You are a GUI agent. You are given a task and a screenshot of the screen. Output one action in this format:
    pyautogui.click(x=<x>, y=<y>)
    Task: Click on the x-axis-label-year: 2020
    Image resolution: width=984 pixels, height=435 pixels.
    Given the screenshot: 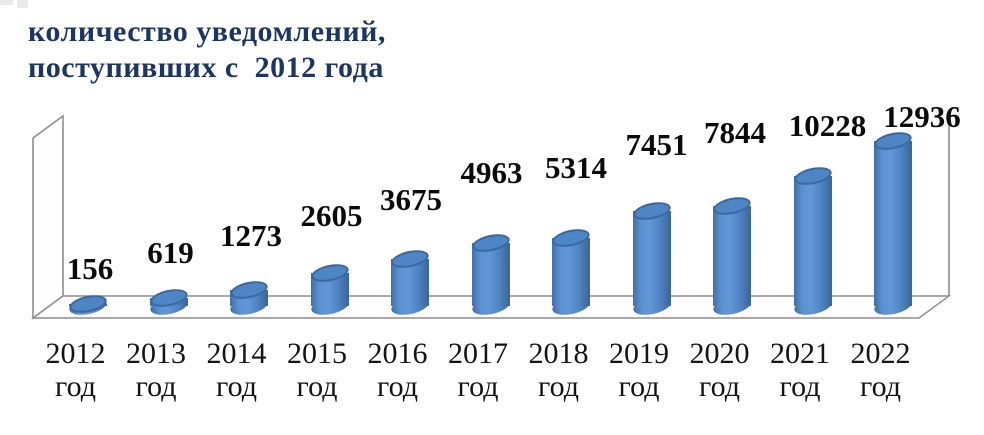 What is the action you would take?
    pyautogui.click(x=719, y=353)
    